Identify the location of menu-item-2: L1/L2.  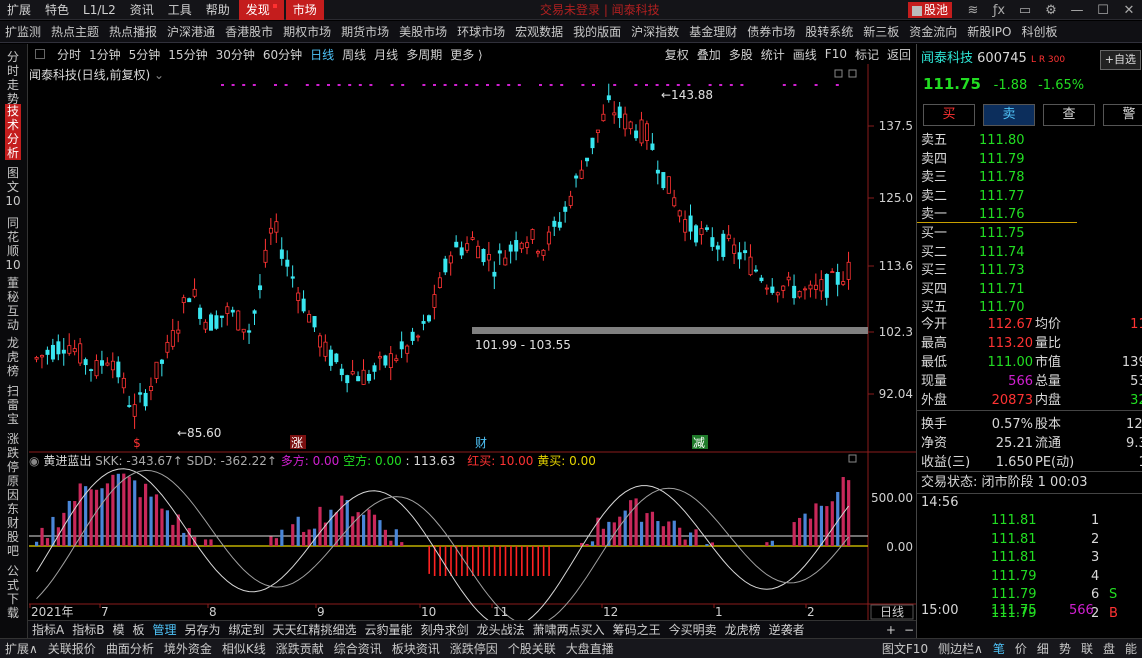
(99, 9).